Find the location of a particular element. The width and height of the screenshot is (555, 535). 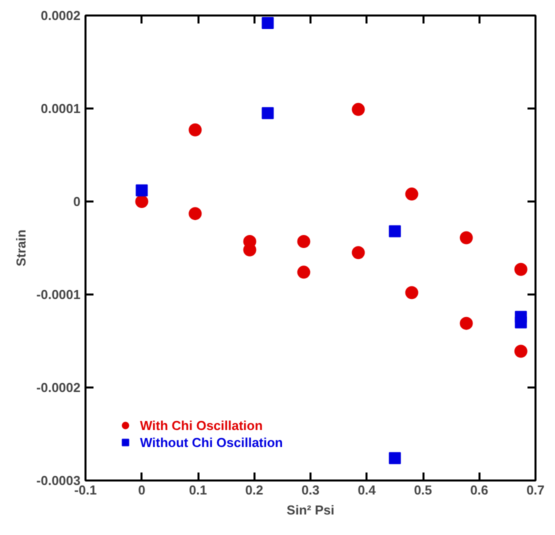

x-tick-label: 0.5 is located at coordinates (423, 490).